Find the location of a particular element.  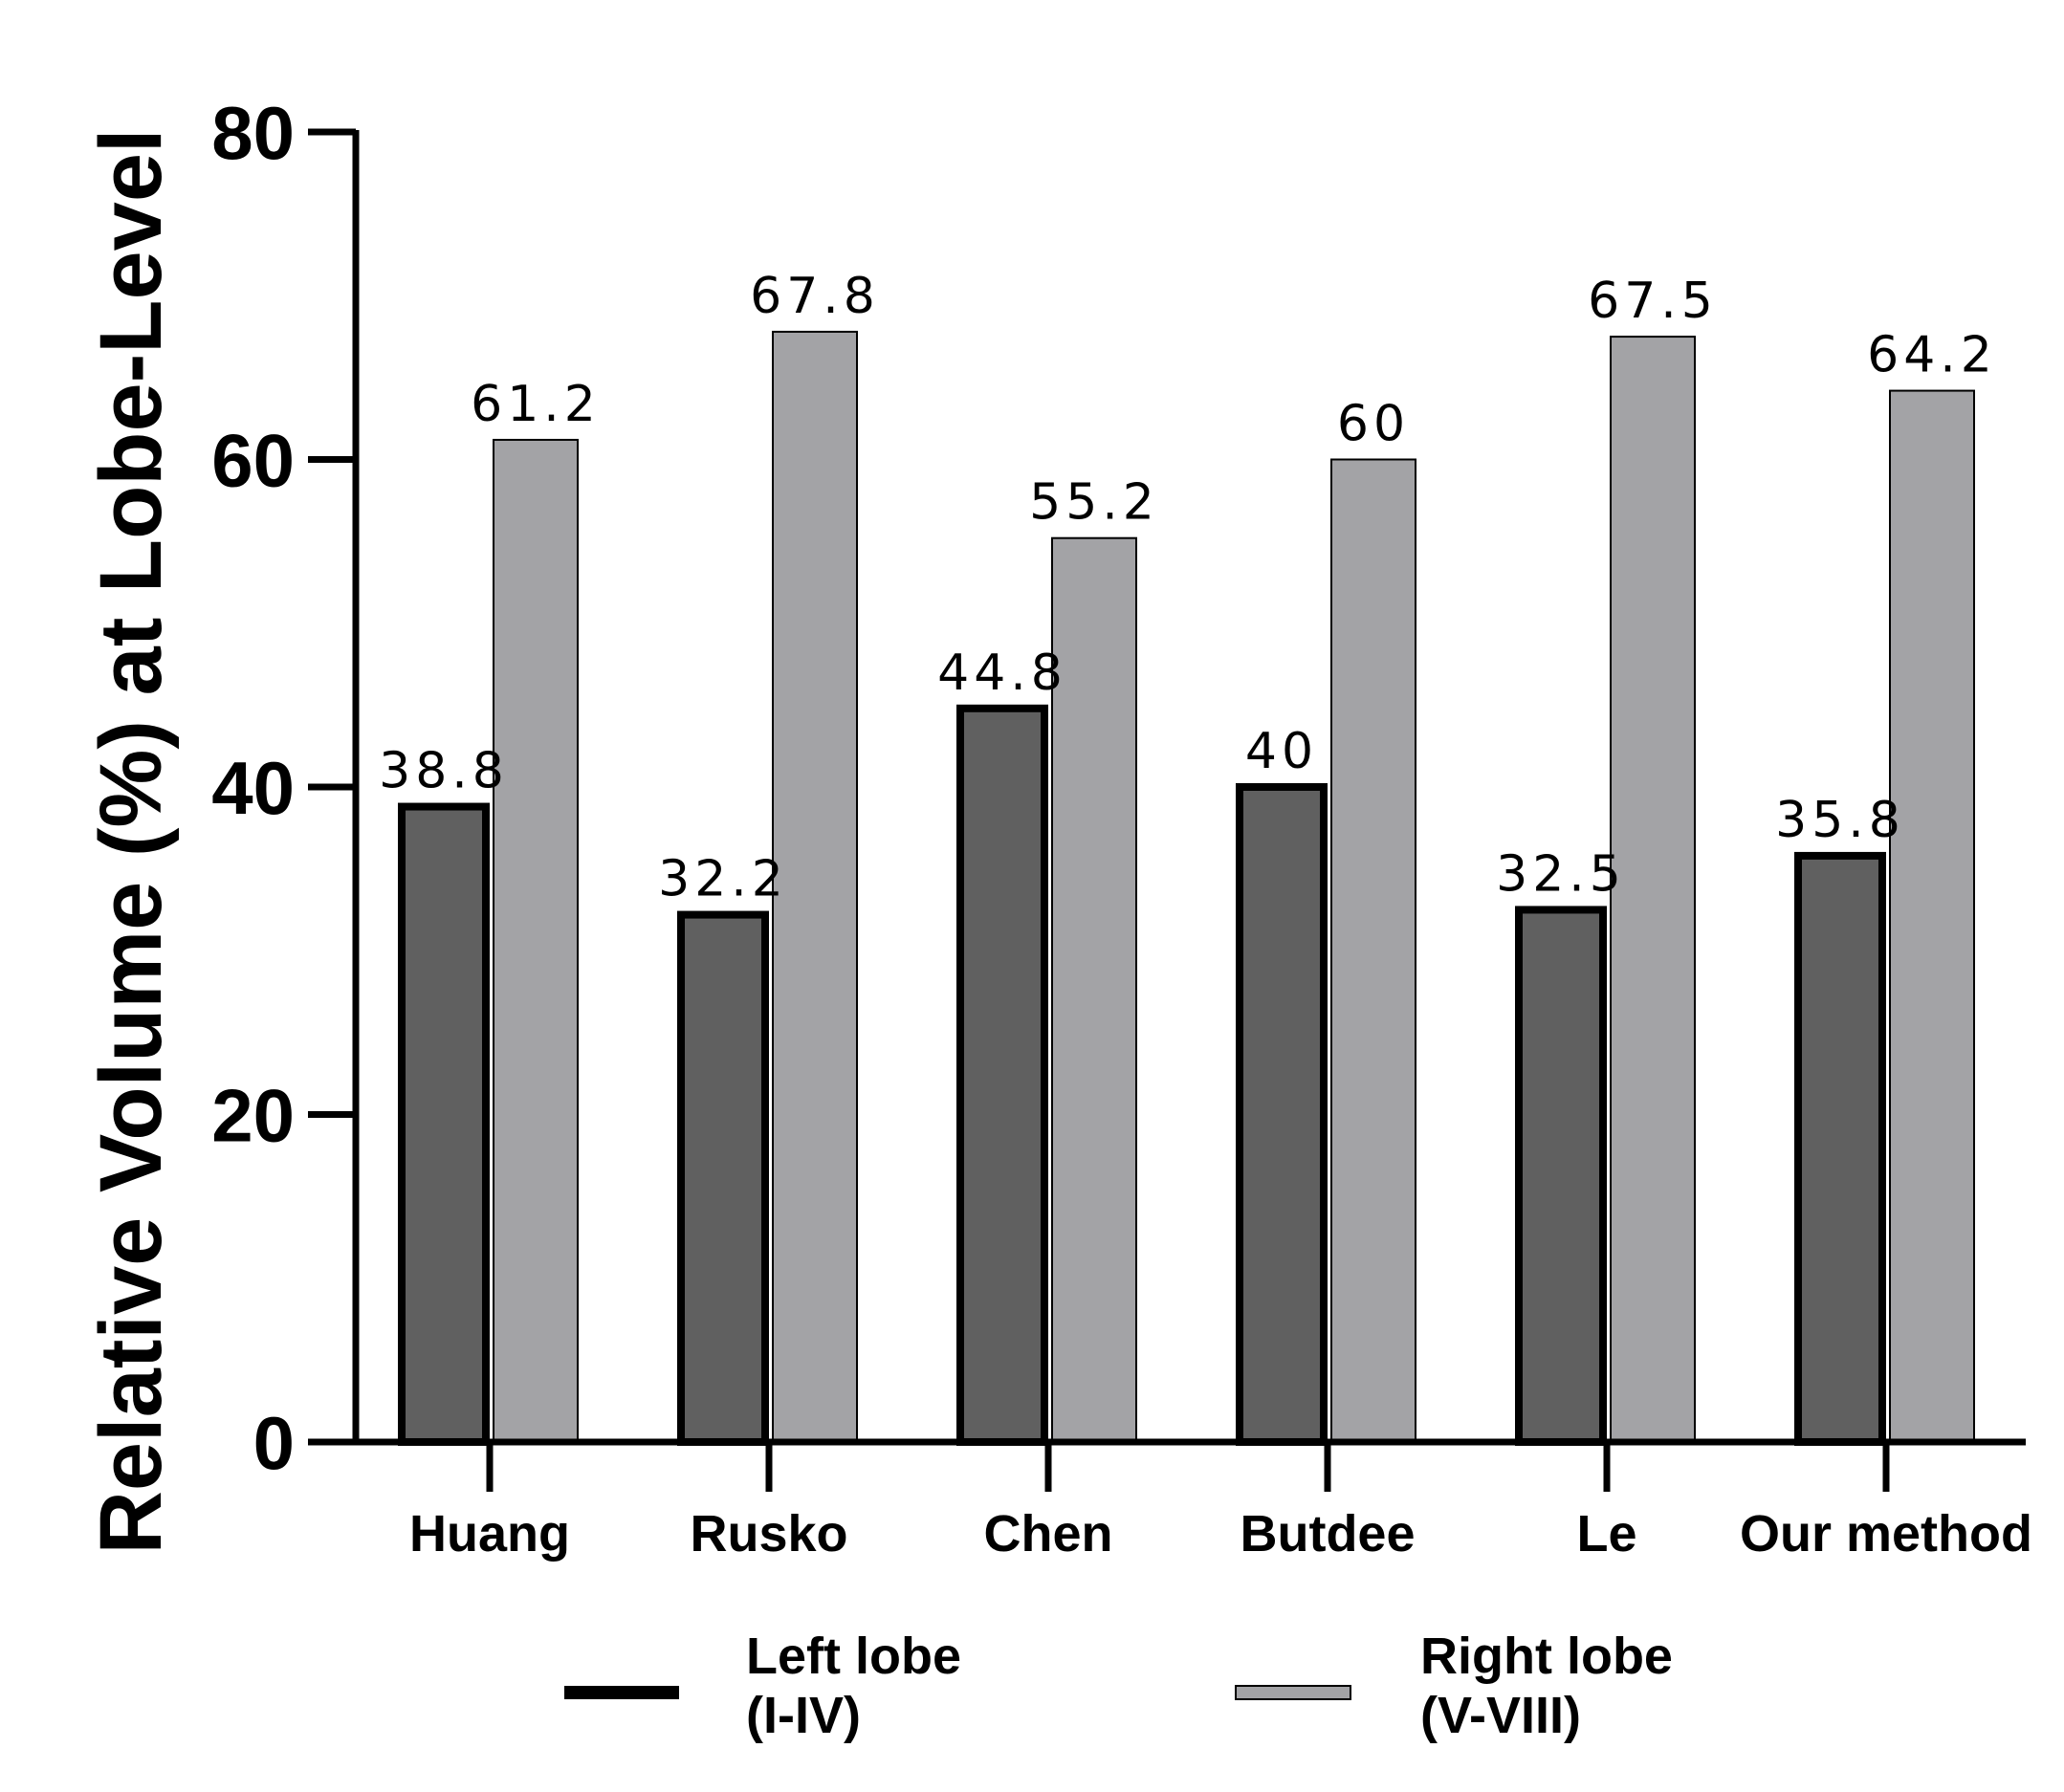

y-tick-label: 60 is located at coordinates (253, 461).